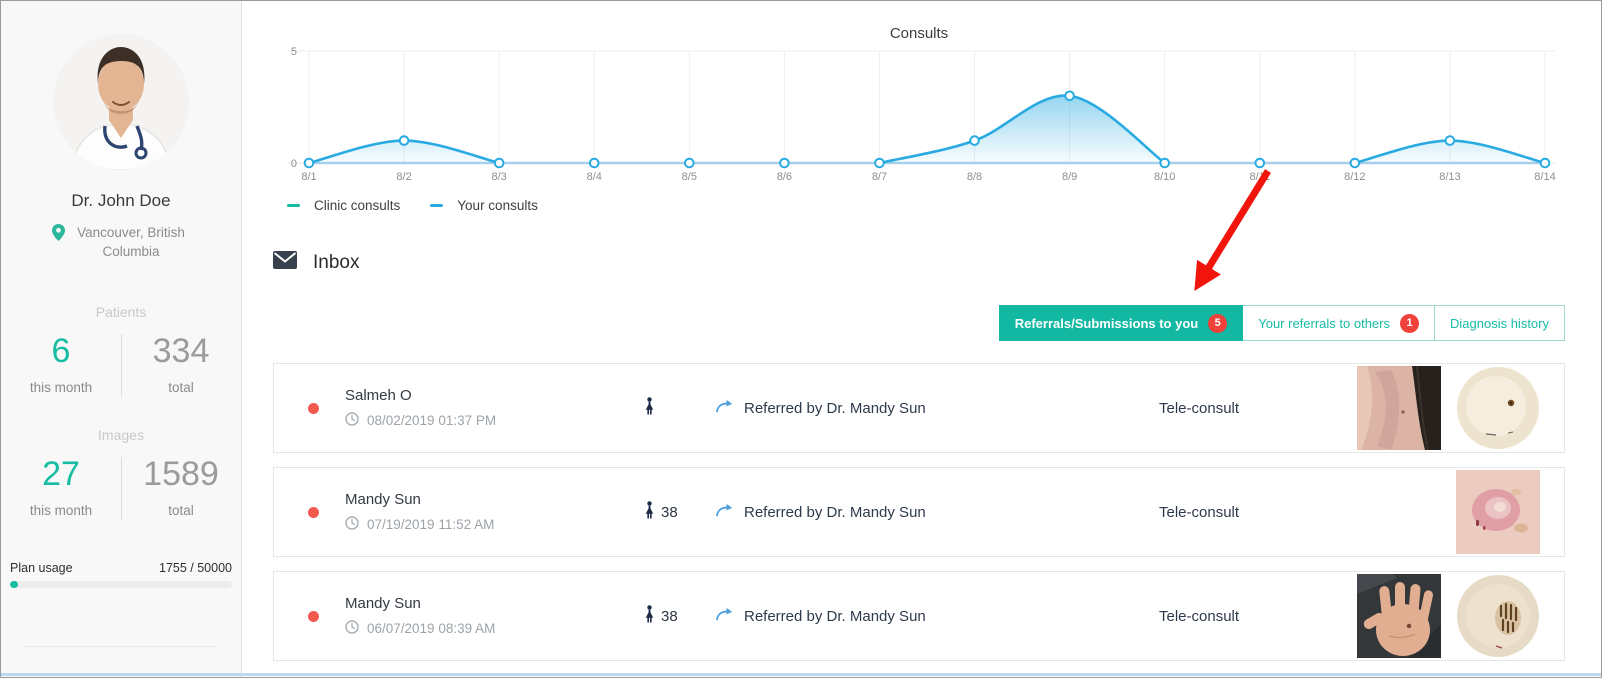  I want to click on svg-text: 5, so click(294, 52).